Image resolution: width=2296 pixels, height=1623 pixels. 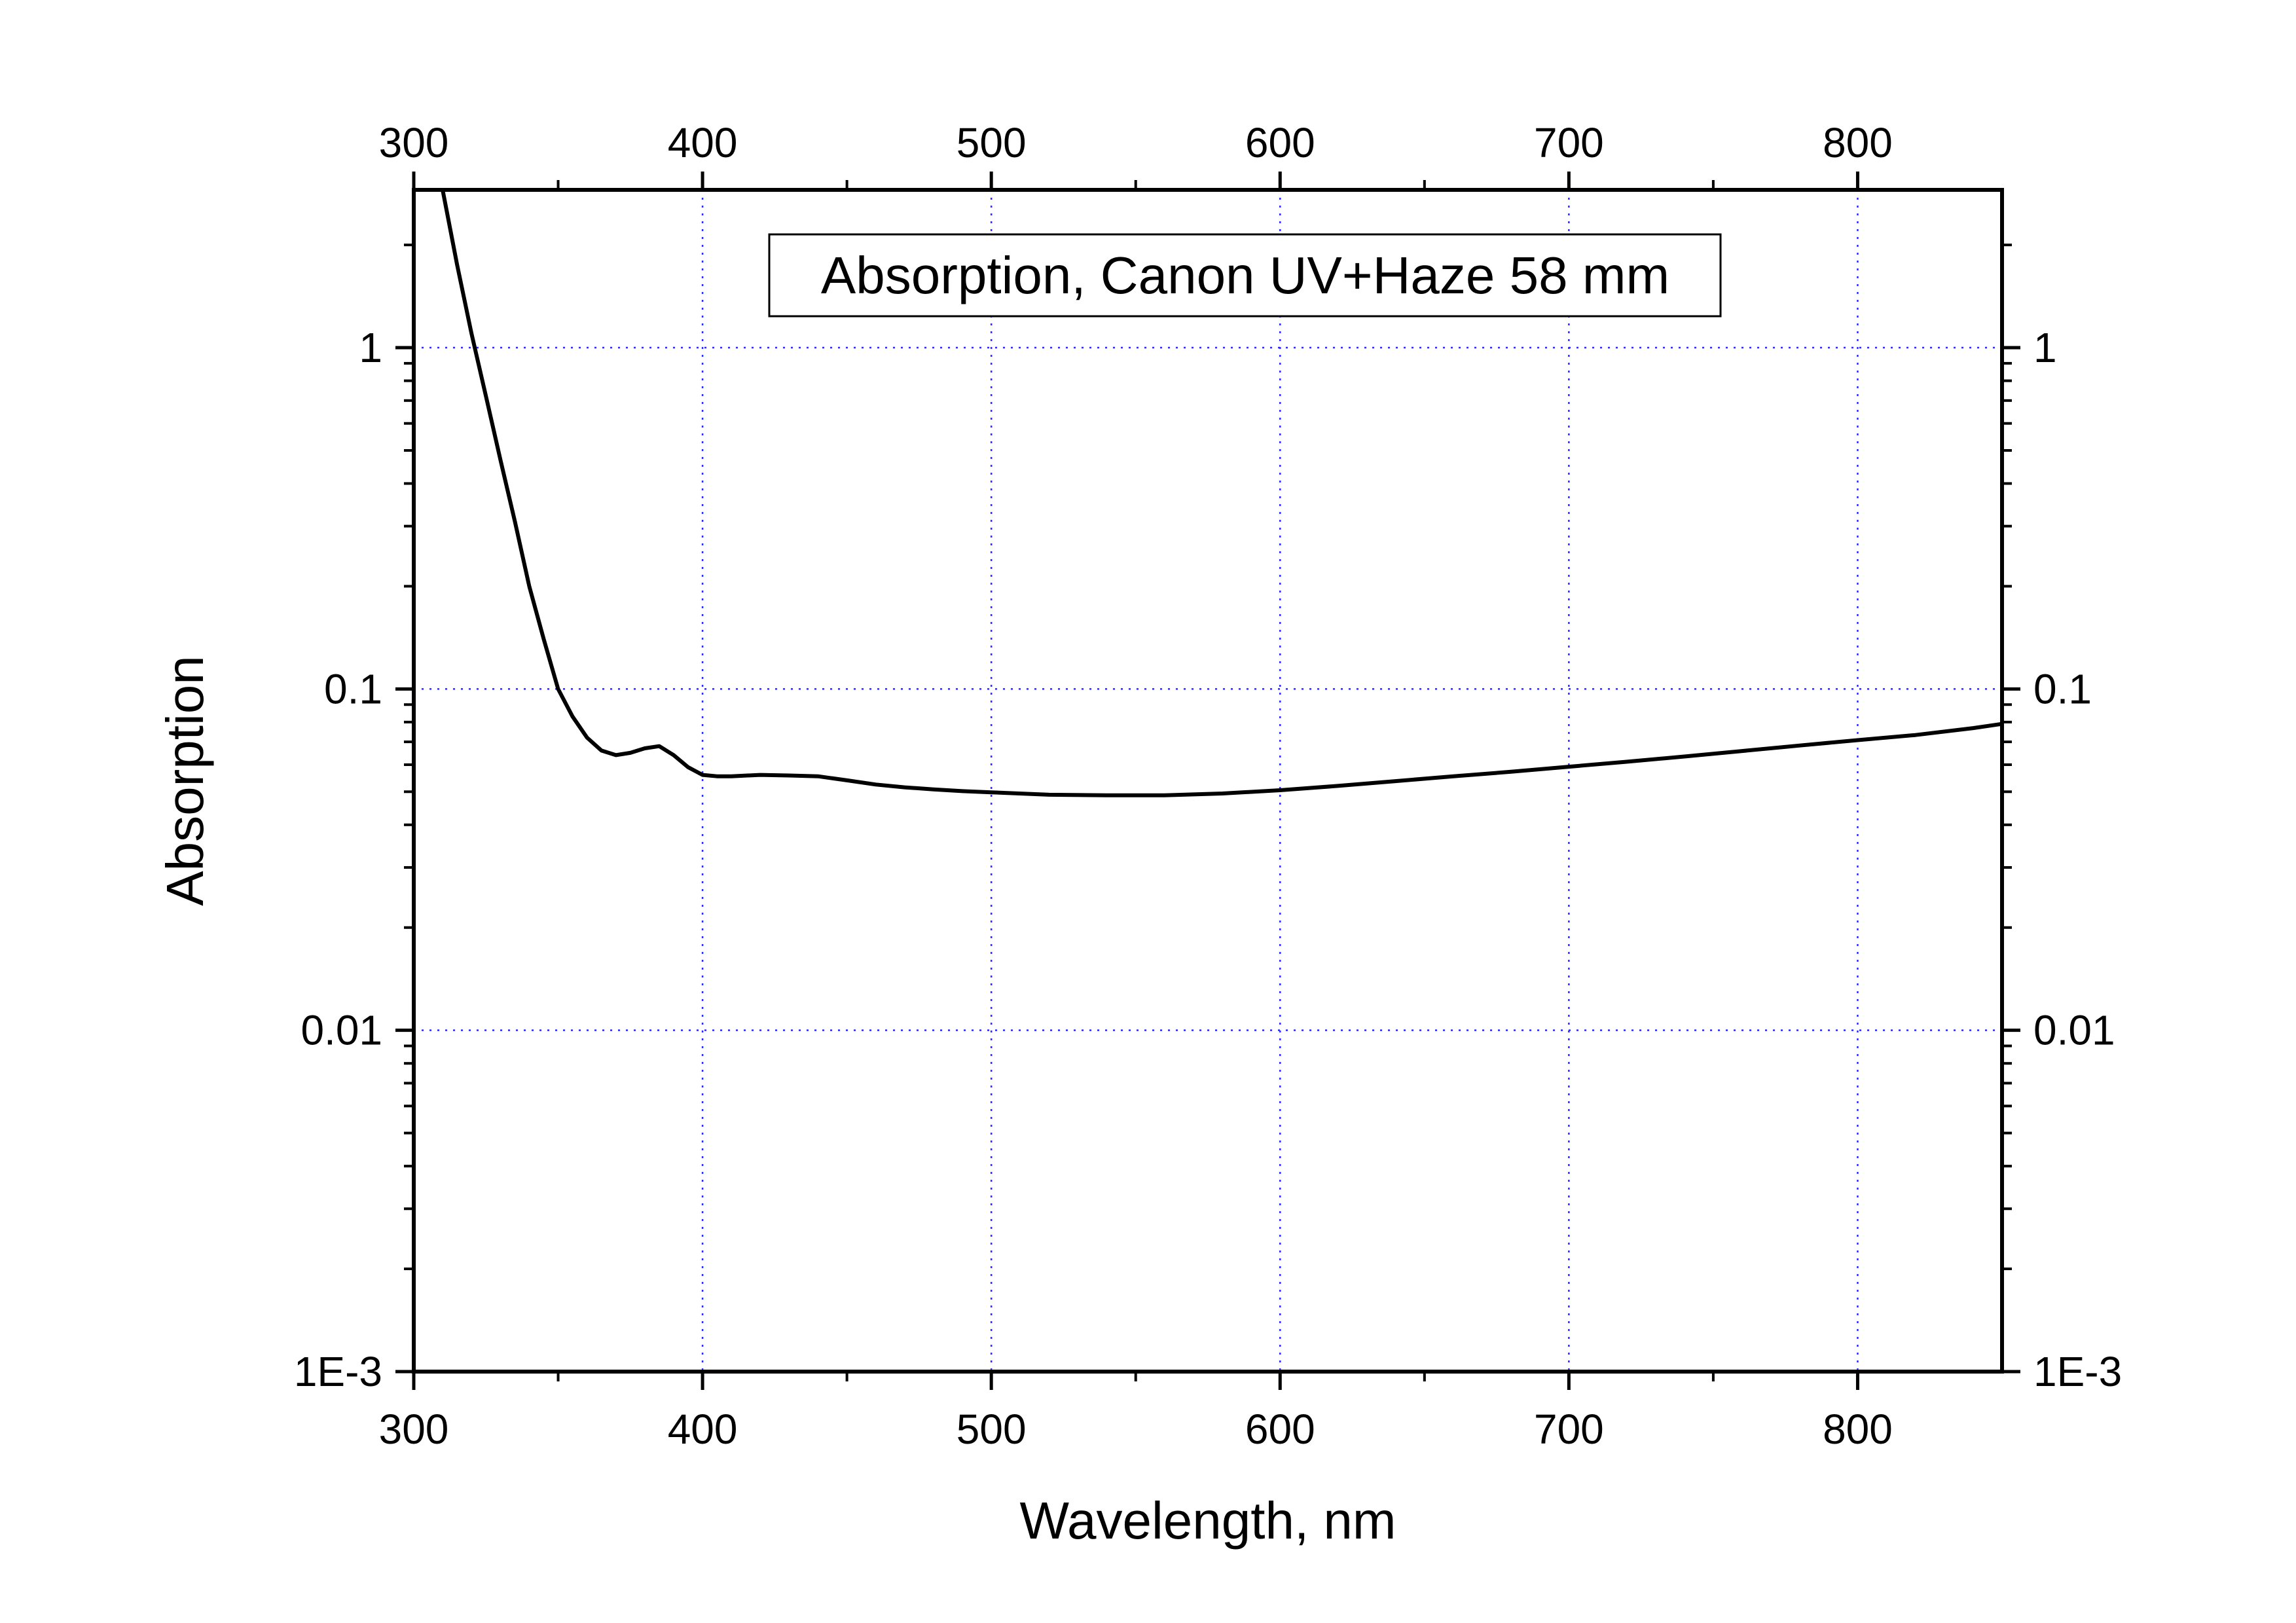 I want to click on legend-label: Absorption, Canon UV+Haze 58 mm, so click(x=1245, y=275).